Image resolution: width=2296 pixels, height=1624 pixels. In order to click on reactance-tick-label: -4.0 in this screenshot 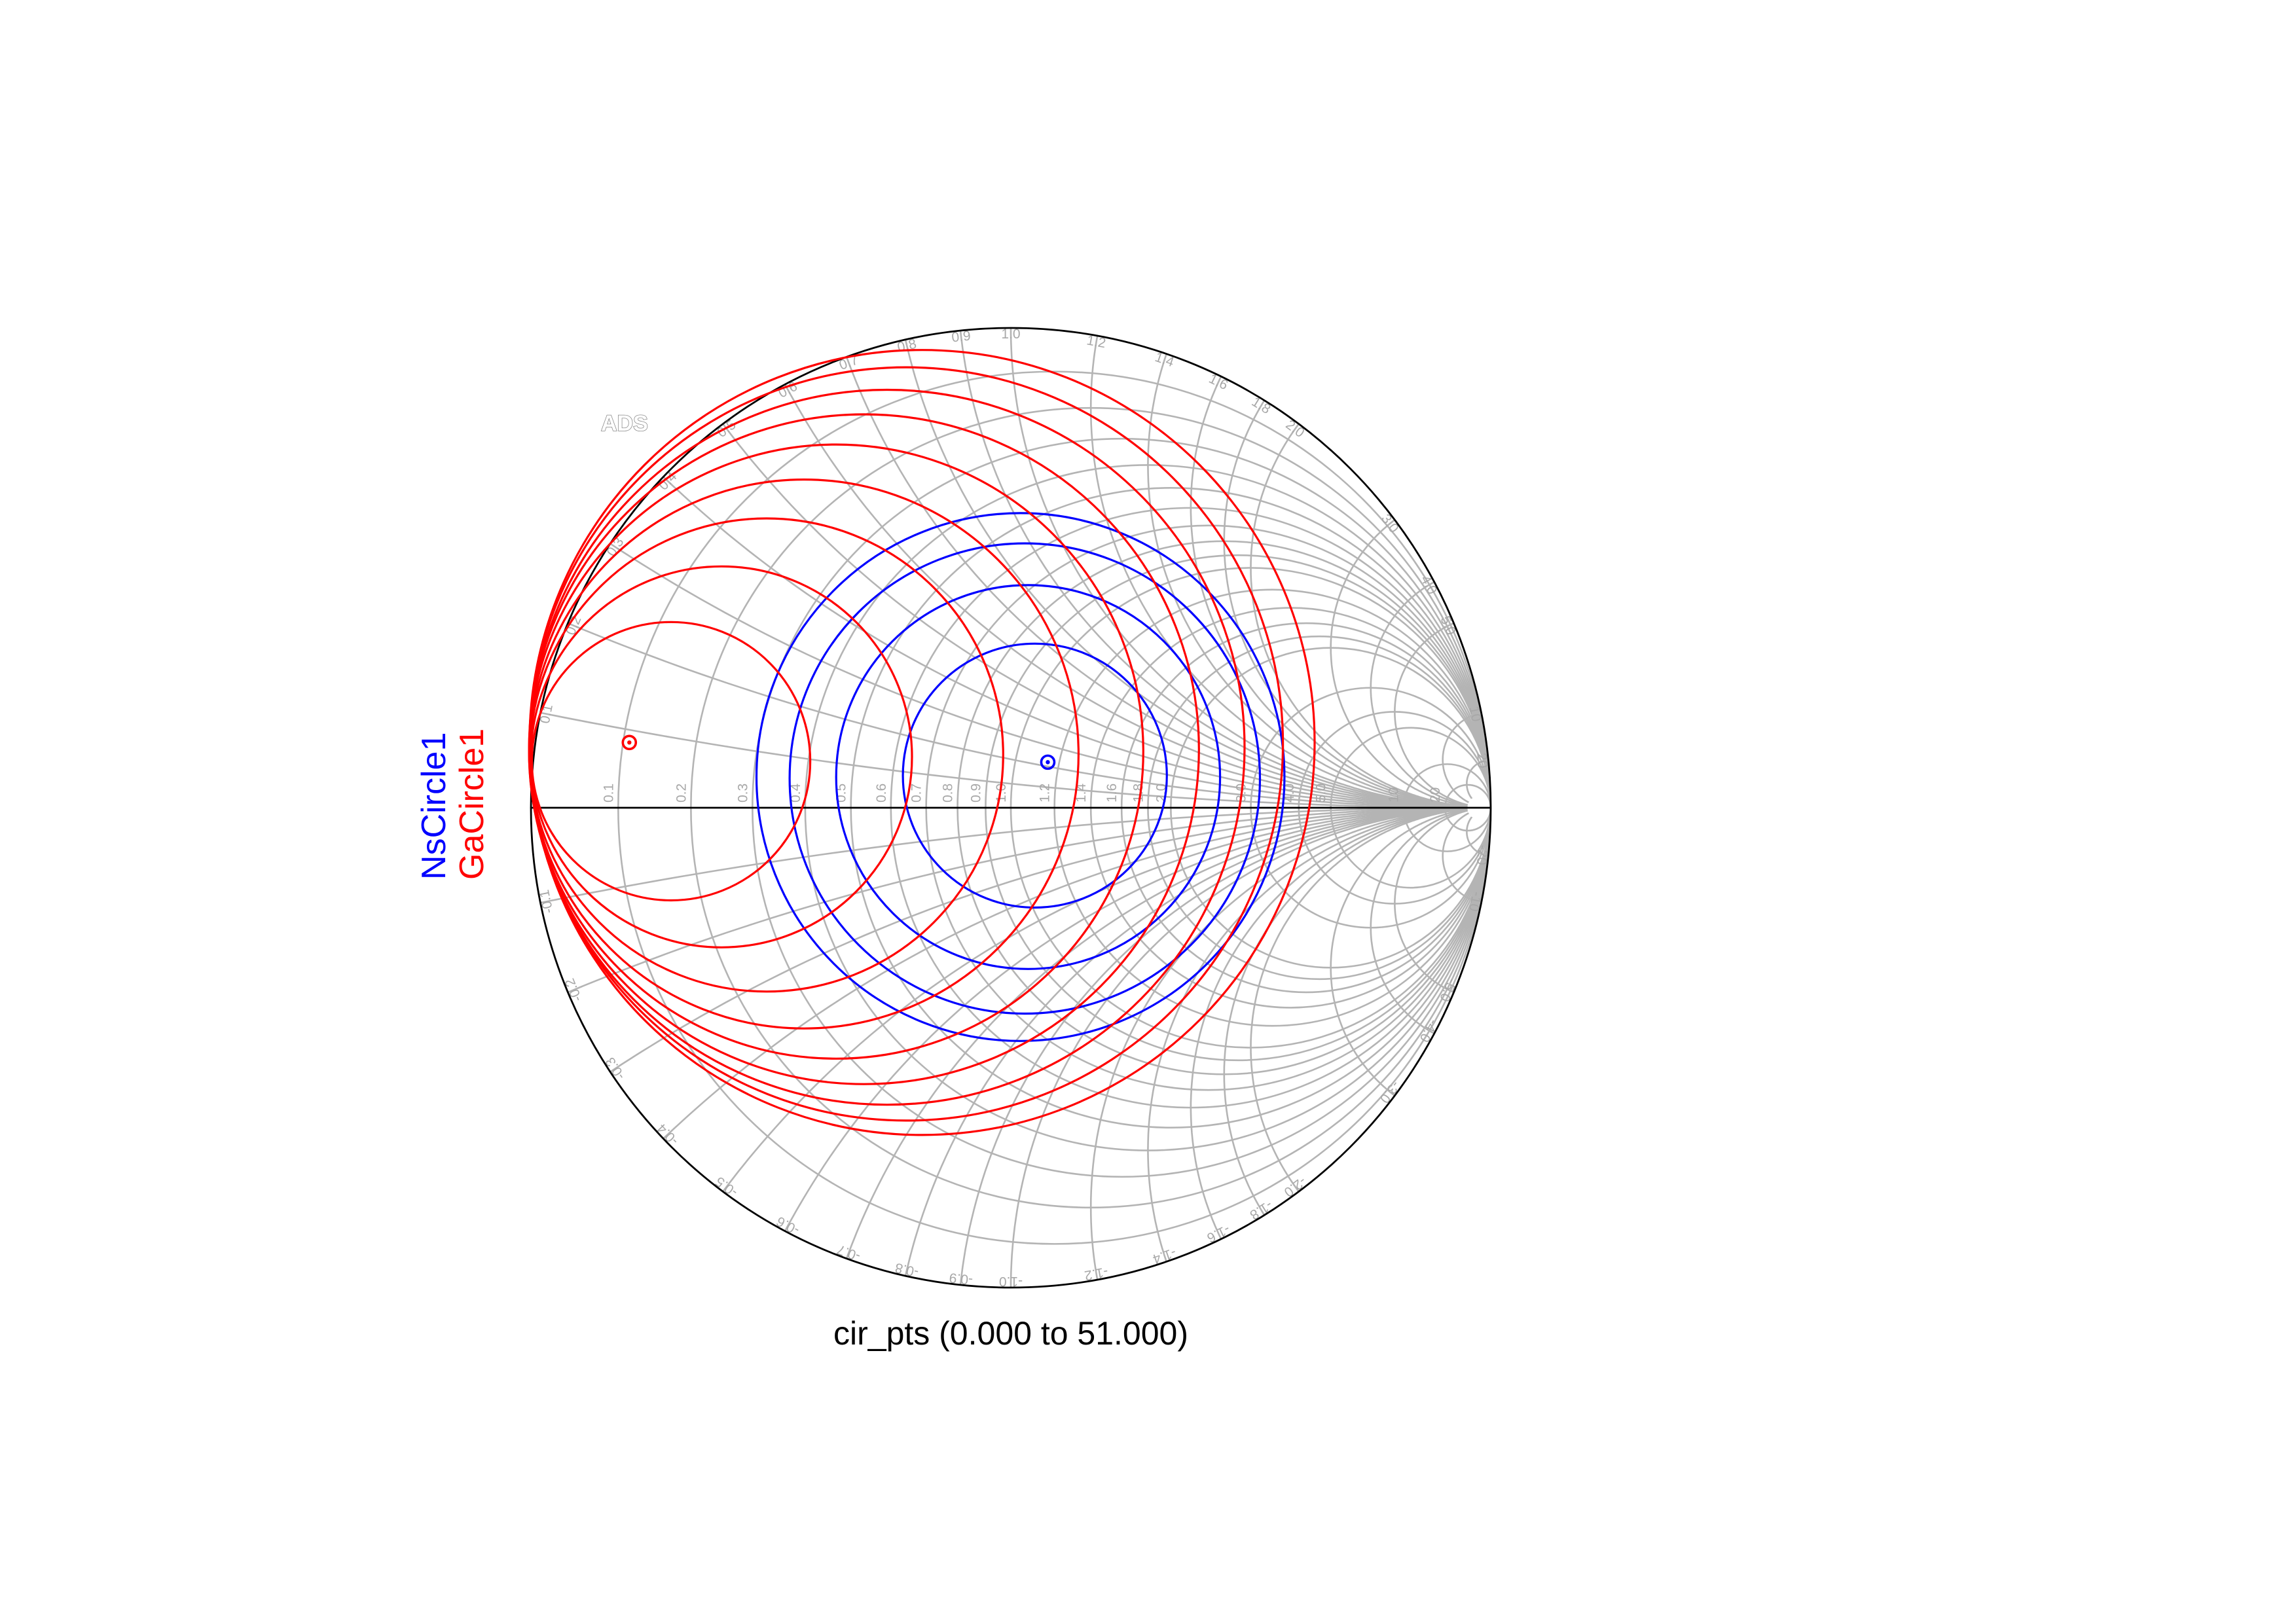, I will do `click(1429, 1031)`.